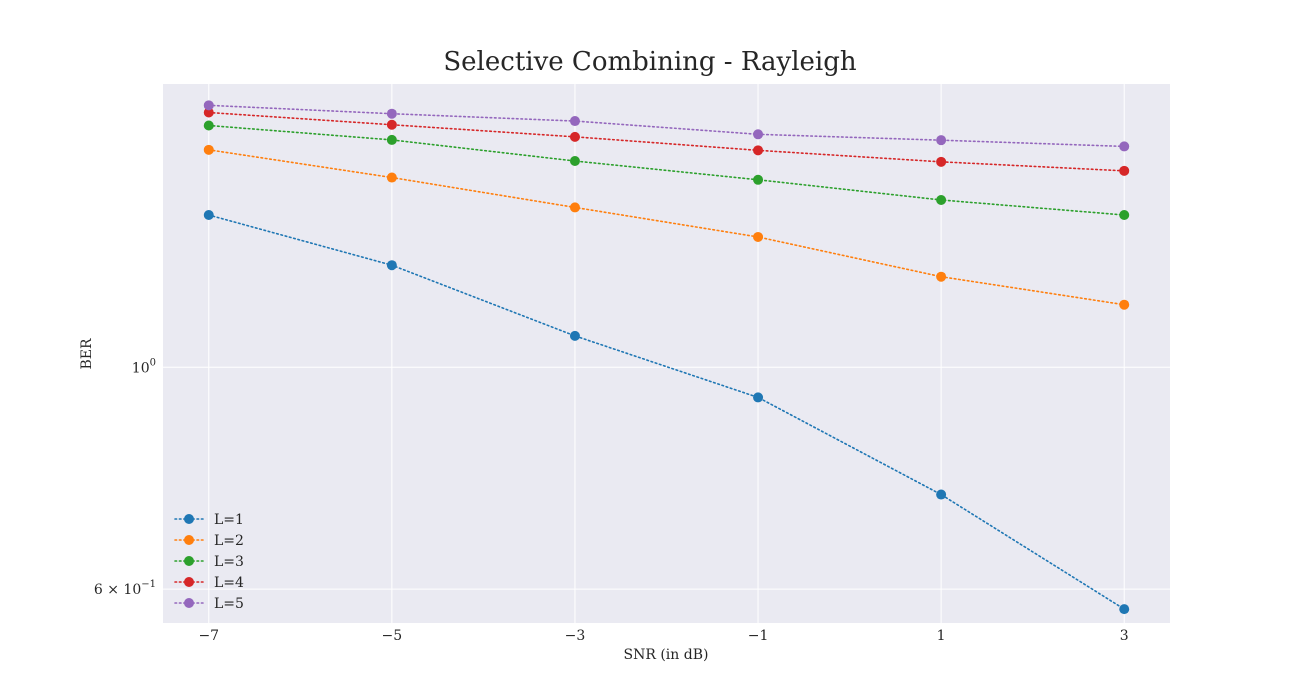 The height and width of the screenshot is (700, 1300). I want to click on legend-label: L=2, so click(229, 541).